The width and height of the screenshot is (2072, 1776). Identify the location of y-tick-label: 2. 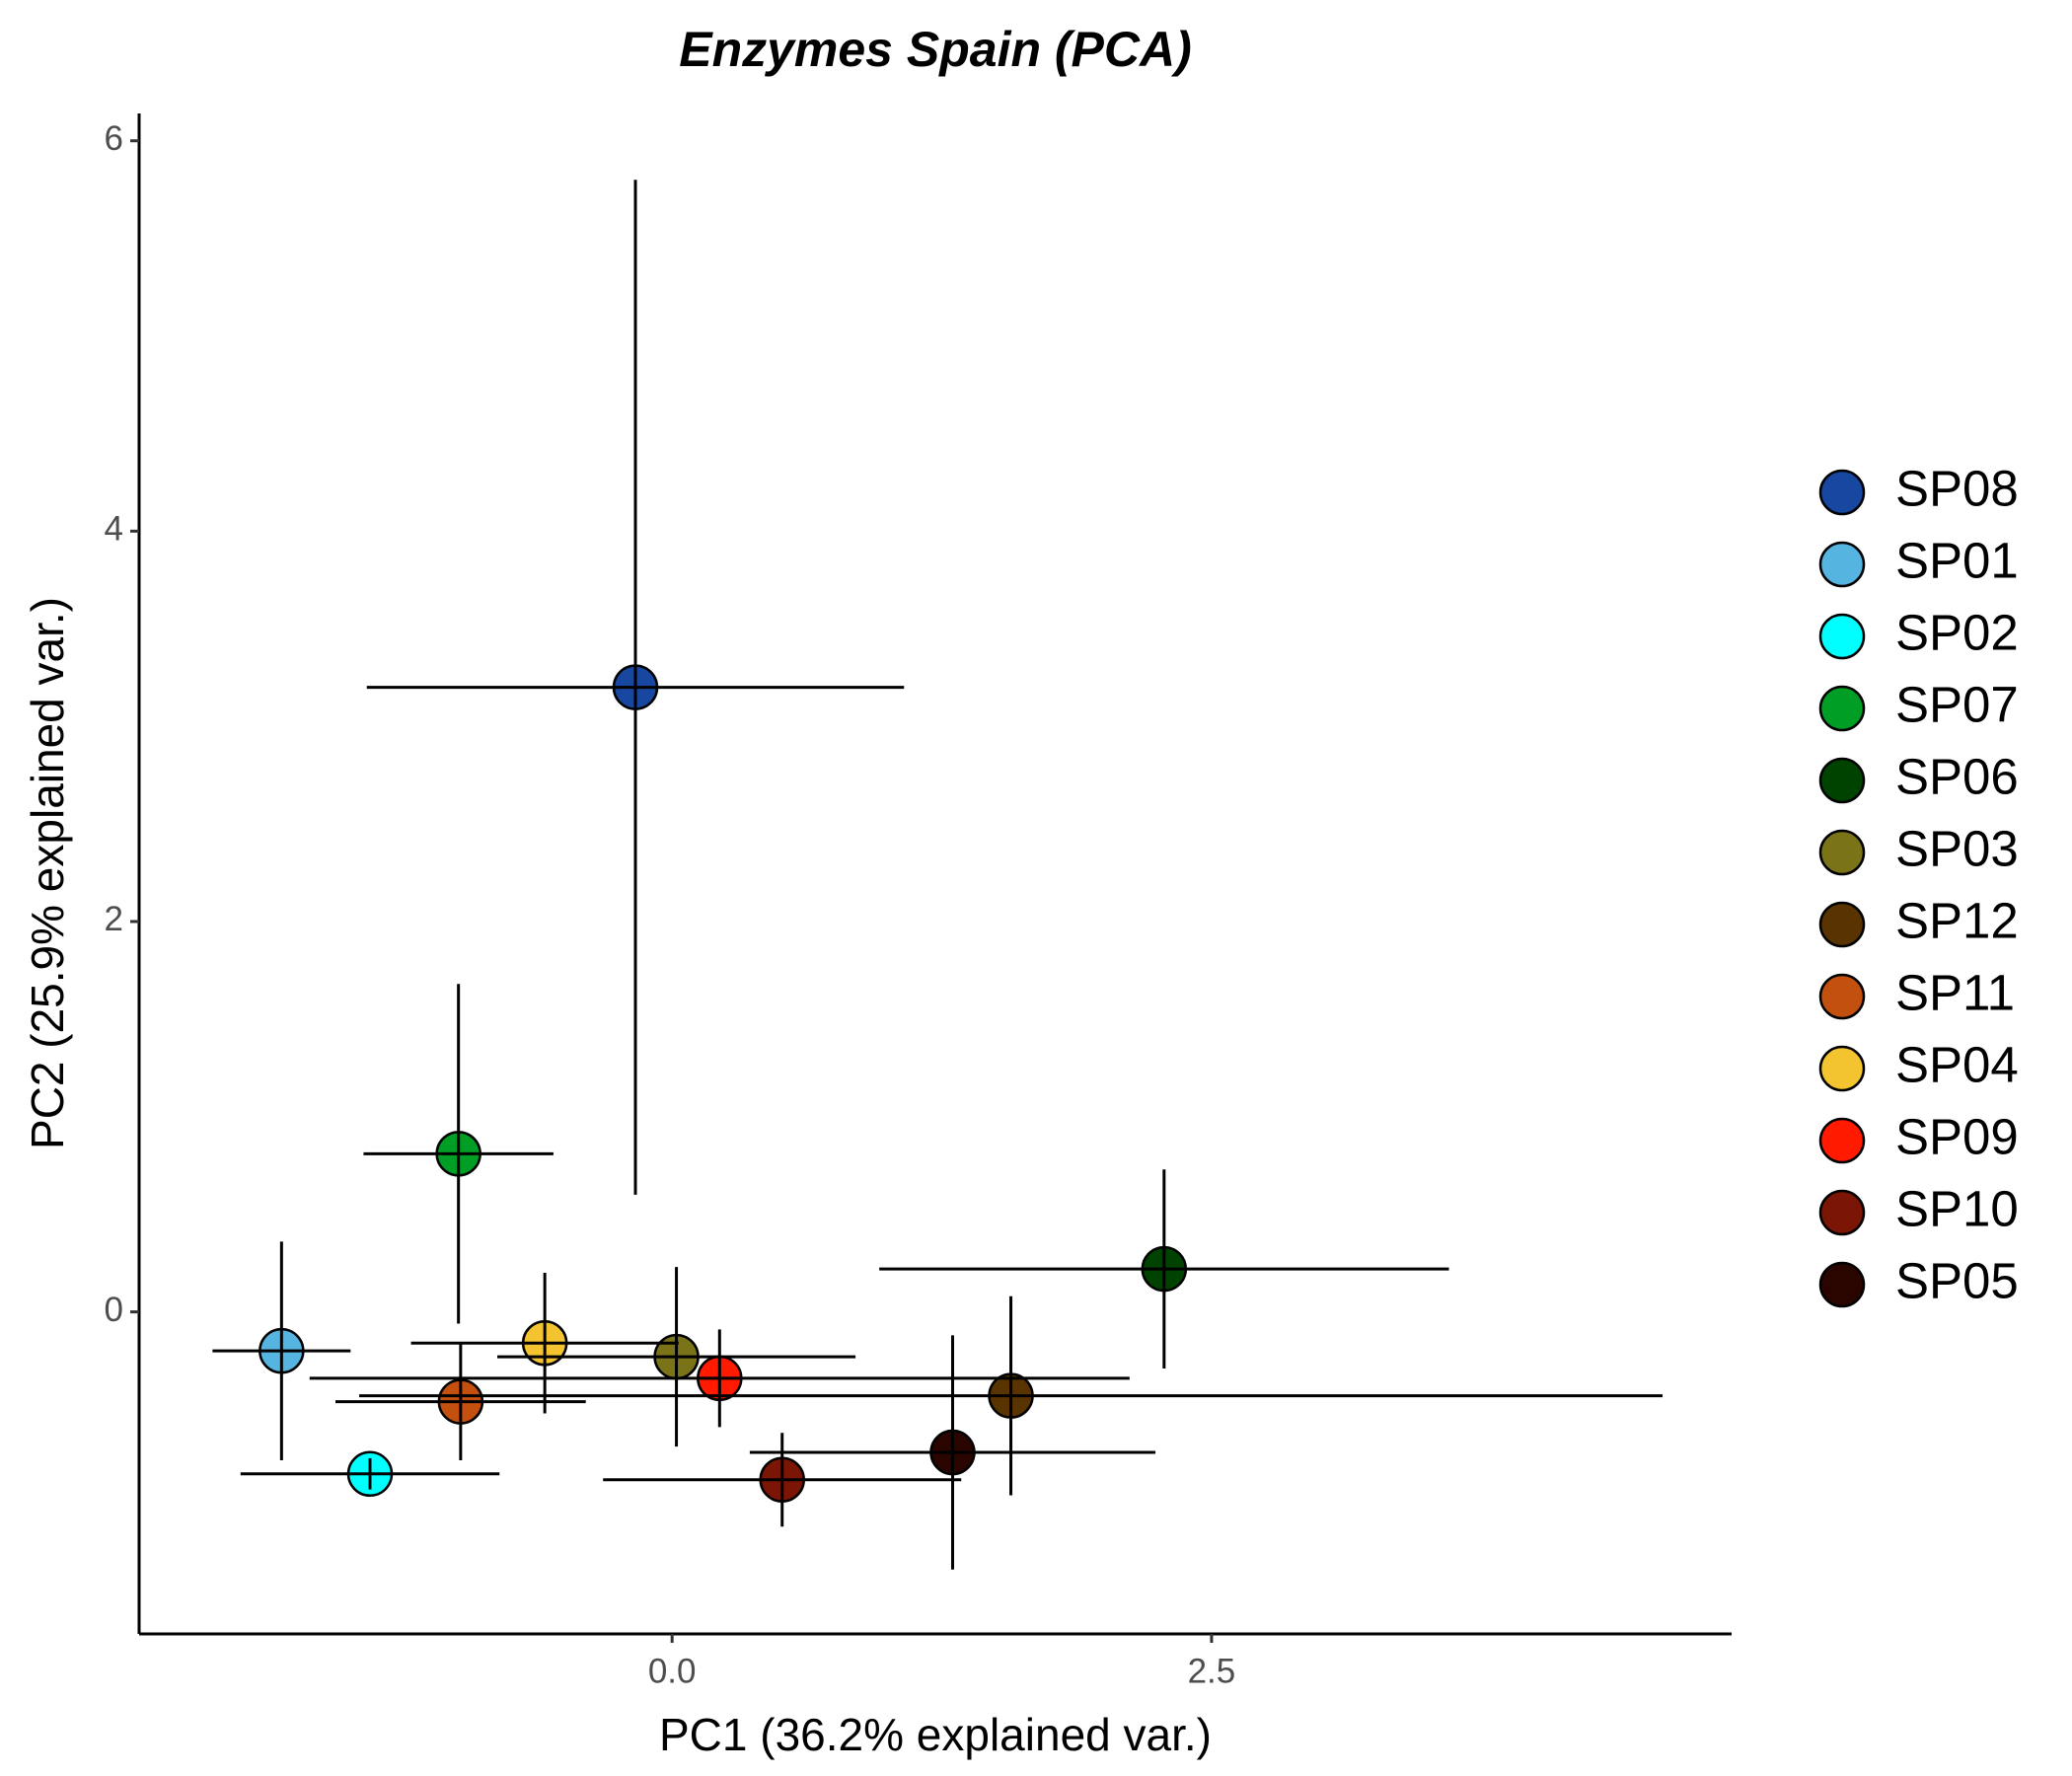
(114, 919).